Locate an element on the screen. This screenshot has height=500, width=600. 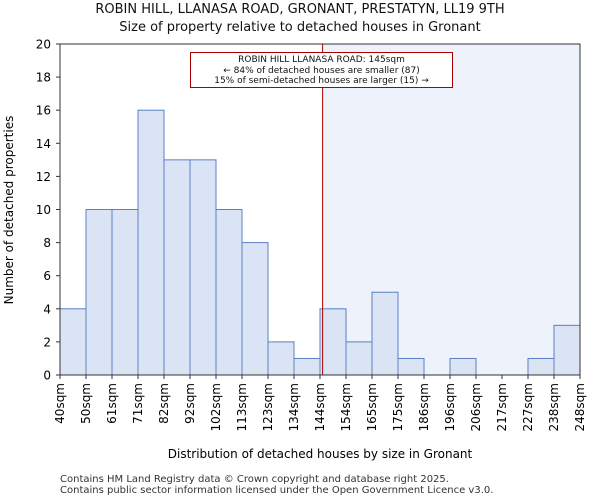
y-tick-label: 18 is located at coordinates (43, 78).